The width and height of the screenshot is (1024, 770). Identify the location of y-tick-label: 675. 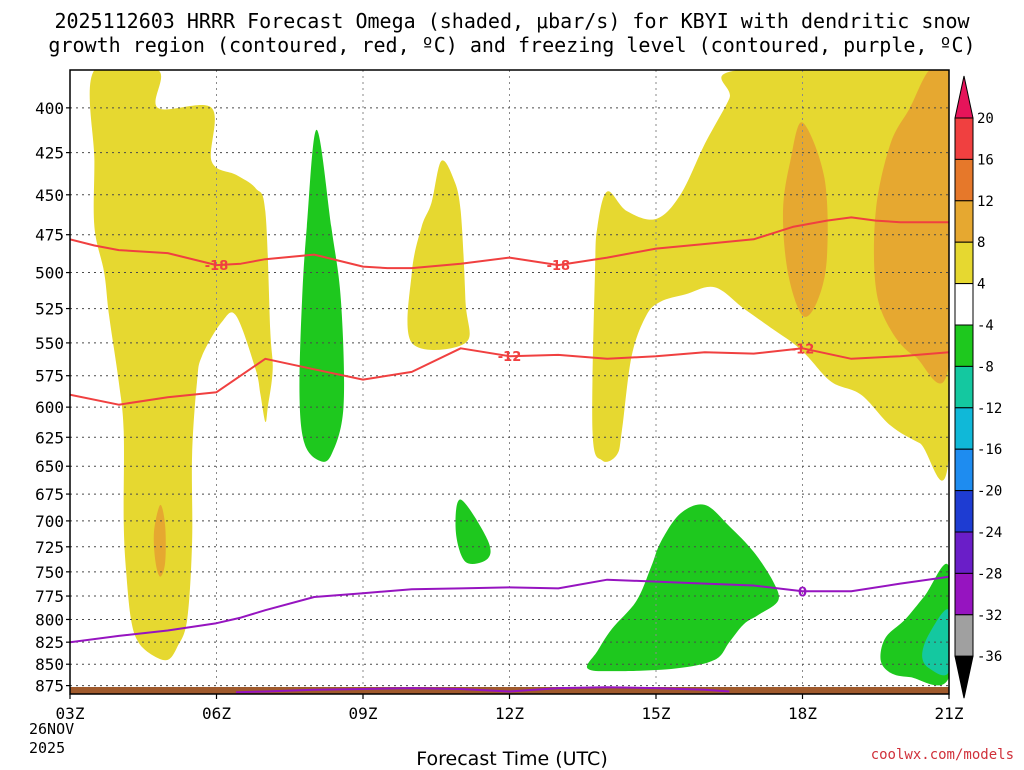
(49, 494).